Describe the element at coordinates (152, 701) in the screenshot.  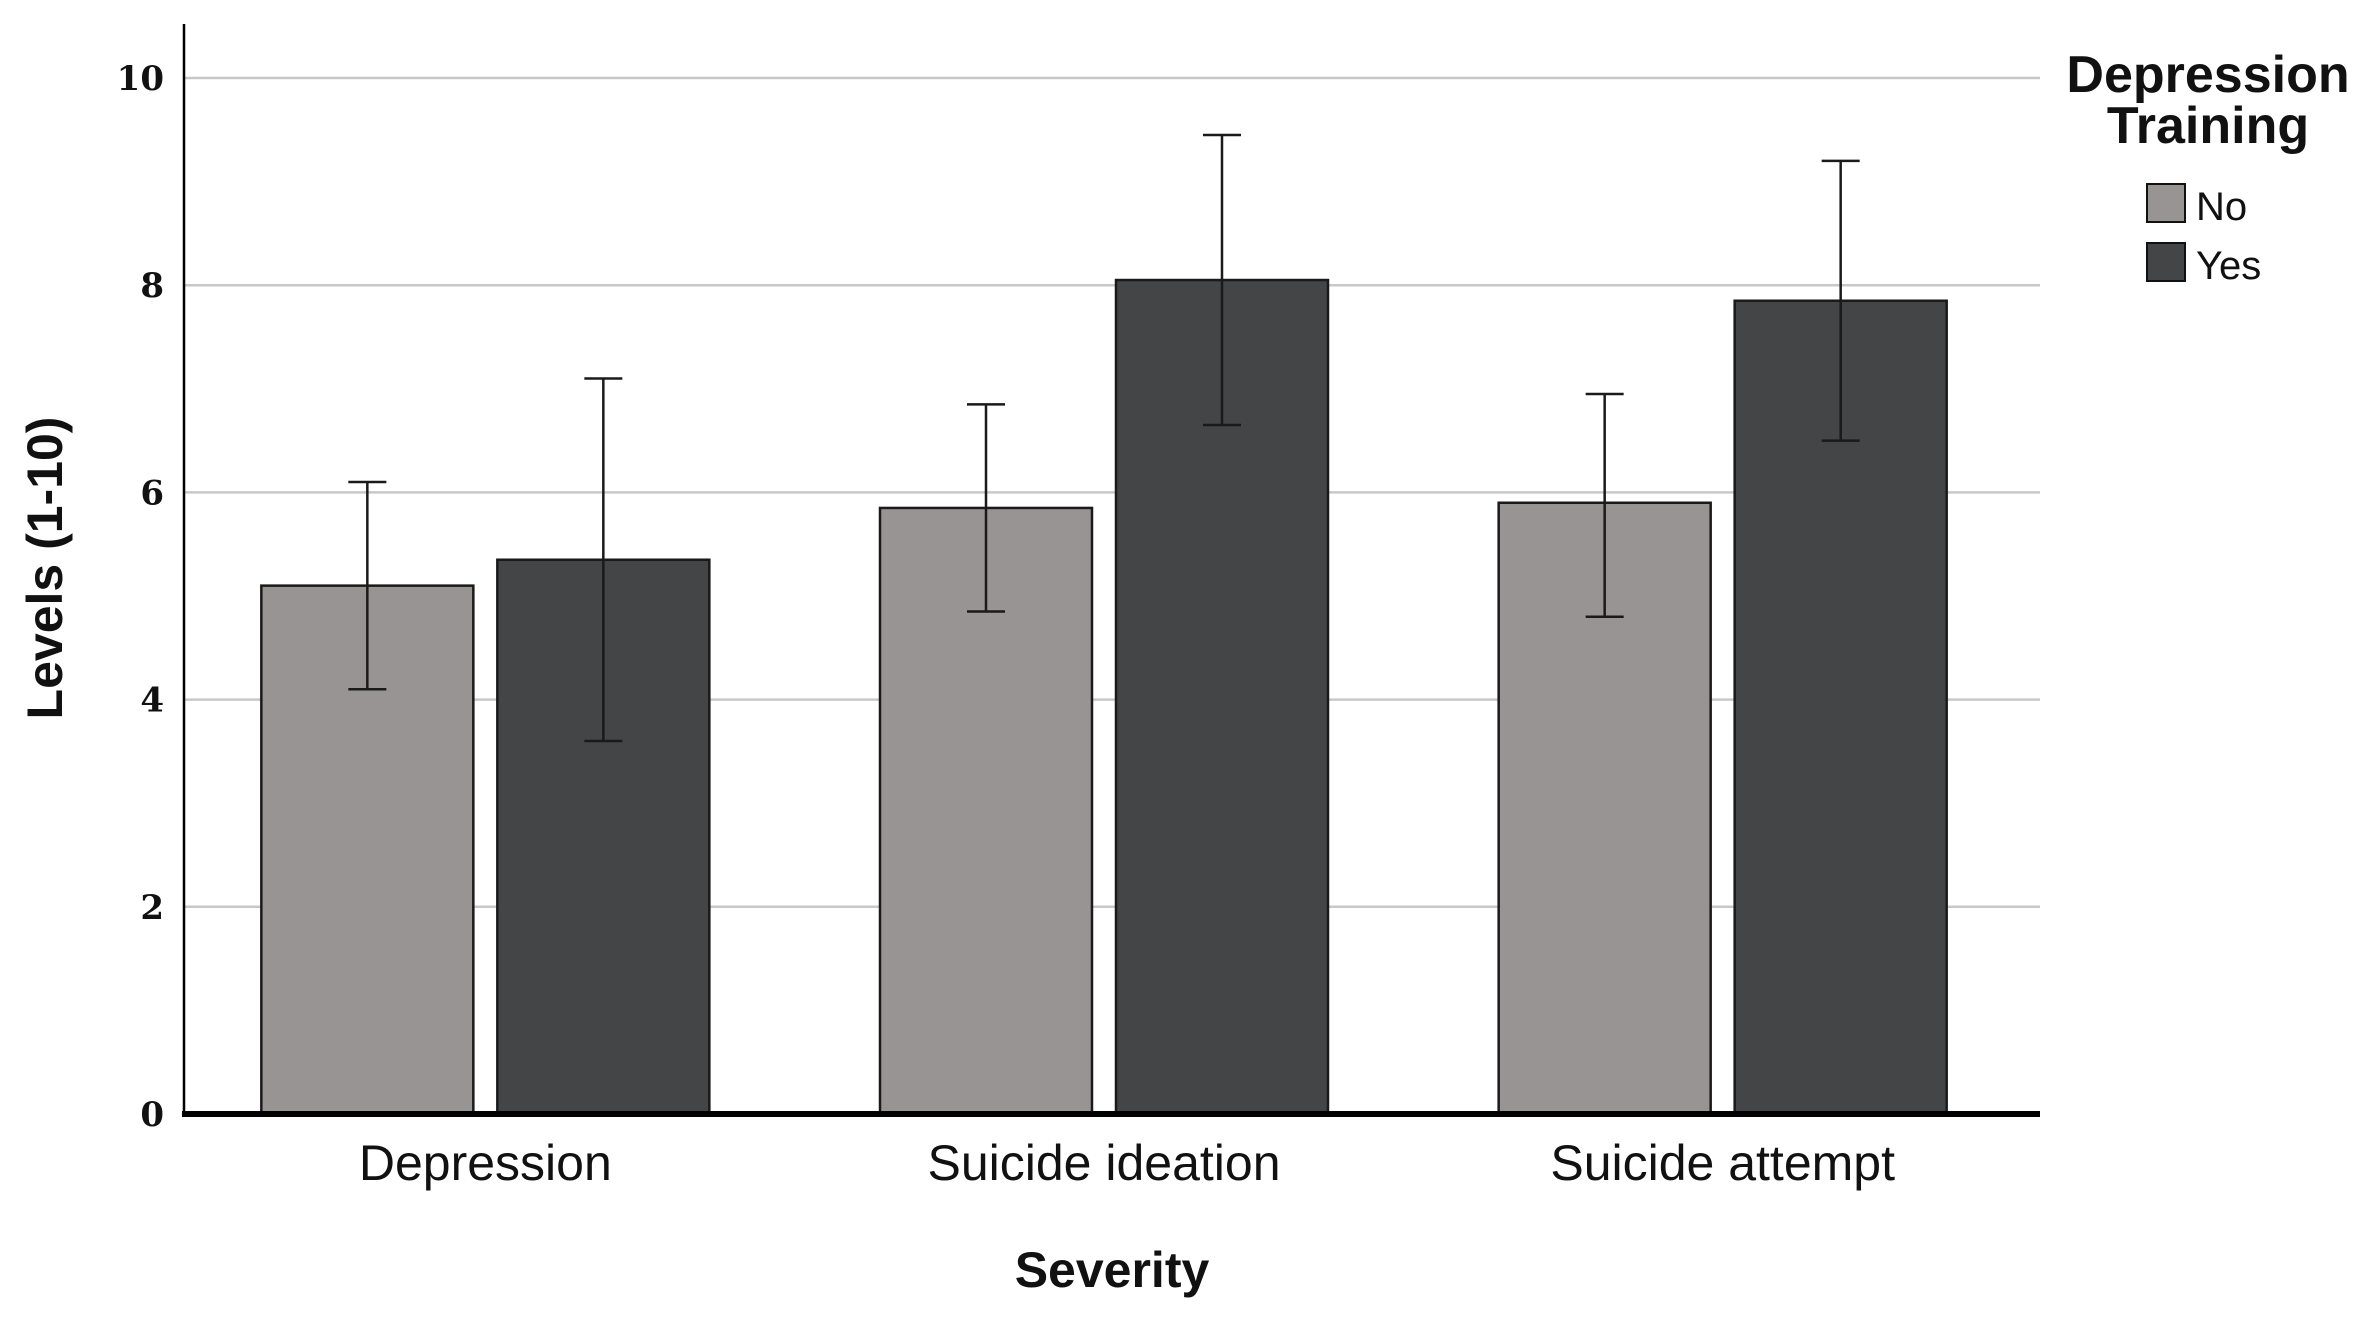
I see `y-tick-label: 4` at that location.